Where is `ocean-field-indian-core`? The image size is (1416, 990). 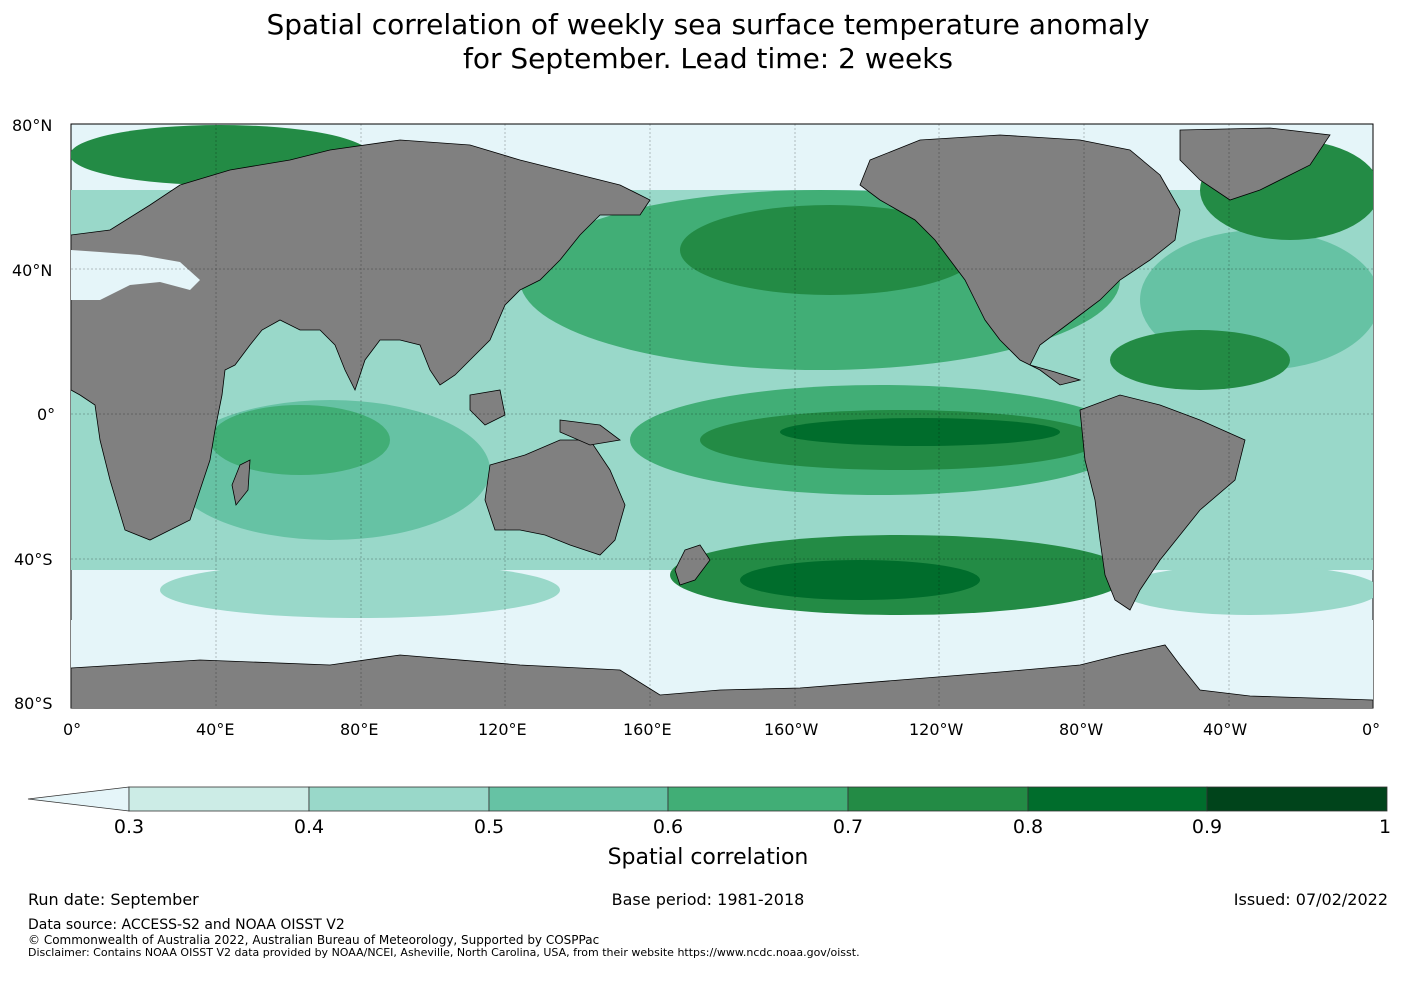 ocean-field-indian-core is located at coordinates (300, 440).